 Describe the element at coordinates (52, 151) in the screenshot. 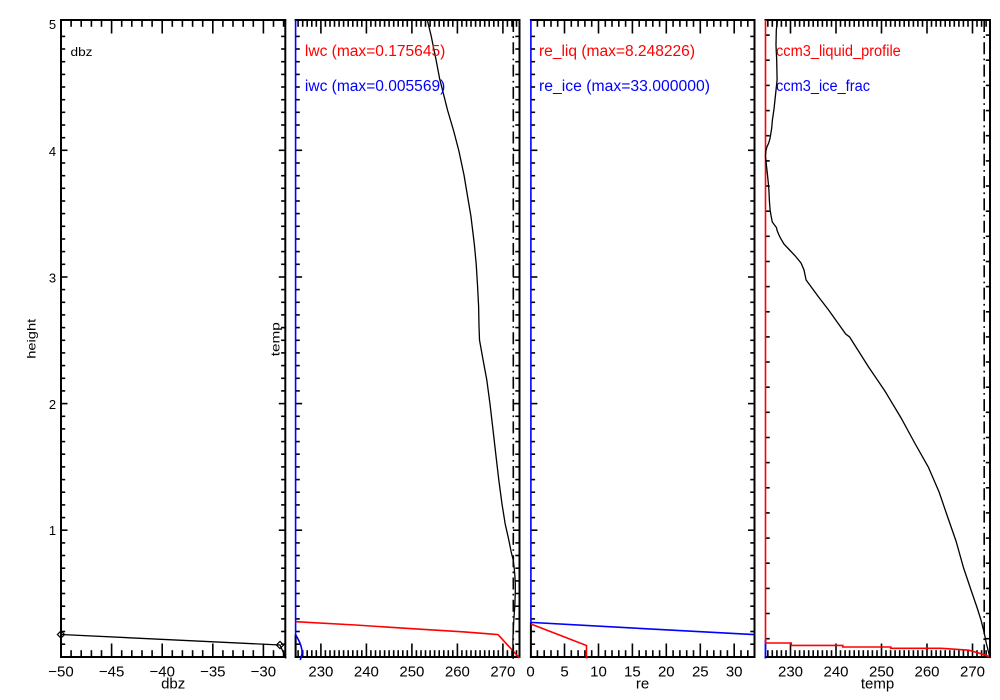

I see `svg-text: 4` at that location.